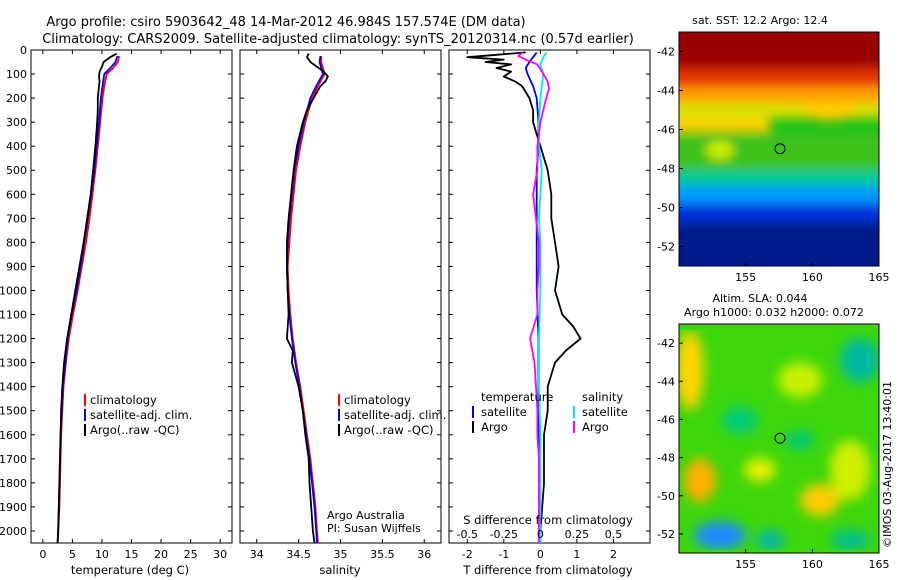 The image size is (900, 580). I want to click on x-tick-label: 34, so click(257, 554).